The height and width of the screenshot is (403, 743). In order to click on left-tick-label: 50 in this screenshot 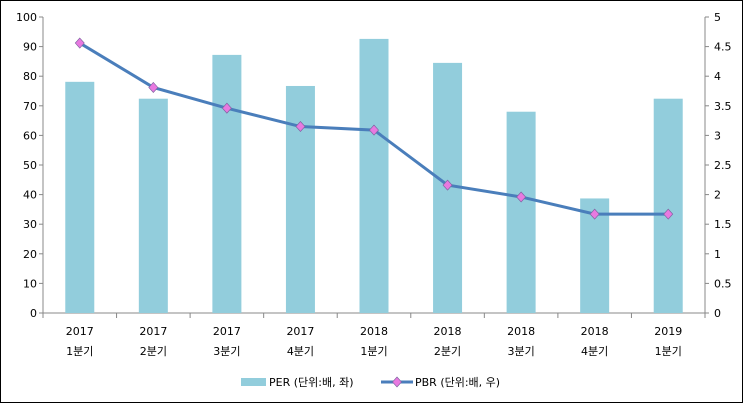, I will do `click(30, 165)`.